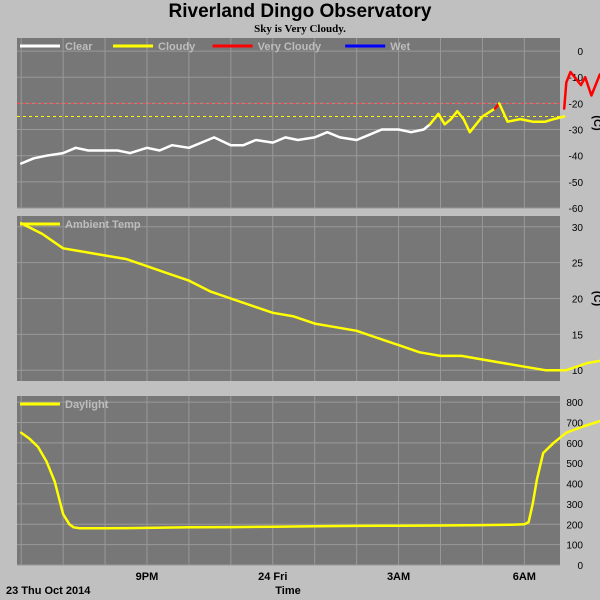 Image resolution: width=600 pixels, height=600 pixels. I want to click on y-tick-label-sky: -40, so click(576, 157).